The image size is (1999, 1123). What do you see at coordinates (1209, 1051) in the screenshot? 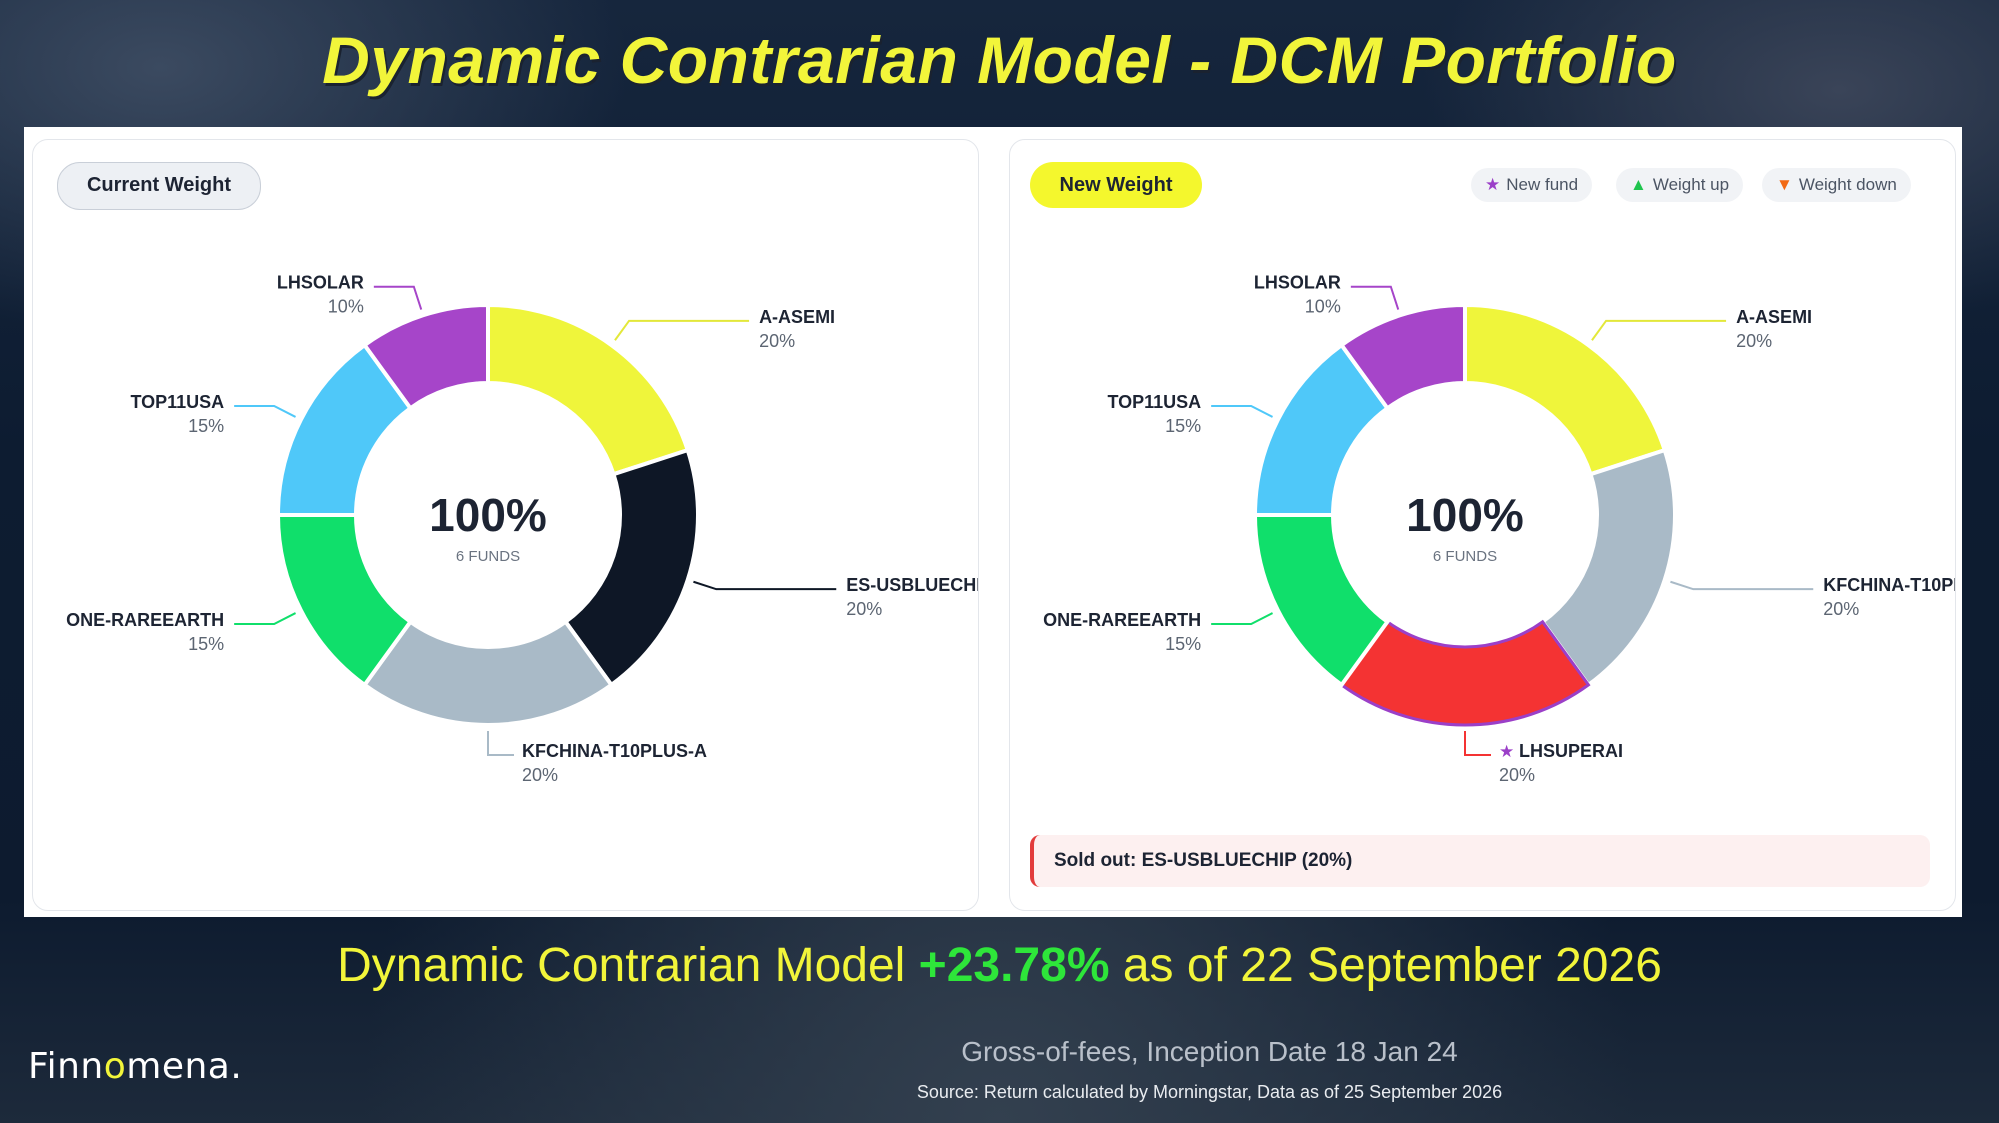
I see `fees-note: Gross-of-fees, Inception Date 18 Jan 24` at bounding box center [1209, 1051].